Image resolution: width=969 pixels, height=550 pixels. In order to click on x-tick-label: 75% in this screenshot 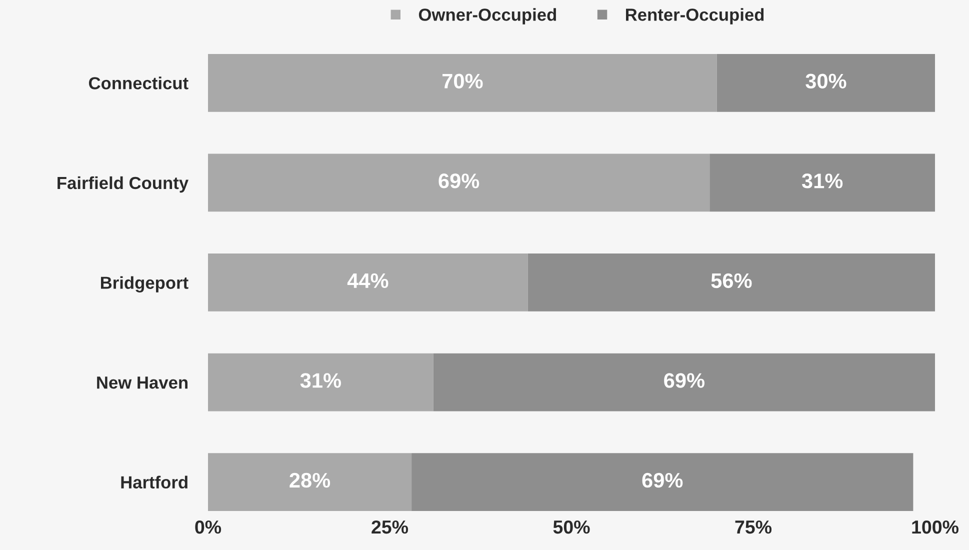, I will do `click(753, 527)`.